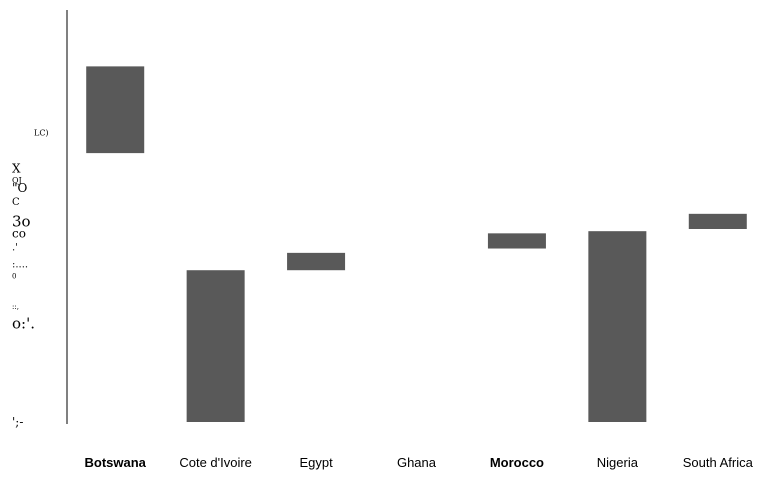  What do you see at coordinates (718, 462) in the screenshot?
I see `x-tick-label: South Africa` at bounding box center [718, 462].